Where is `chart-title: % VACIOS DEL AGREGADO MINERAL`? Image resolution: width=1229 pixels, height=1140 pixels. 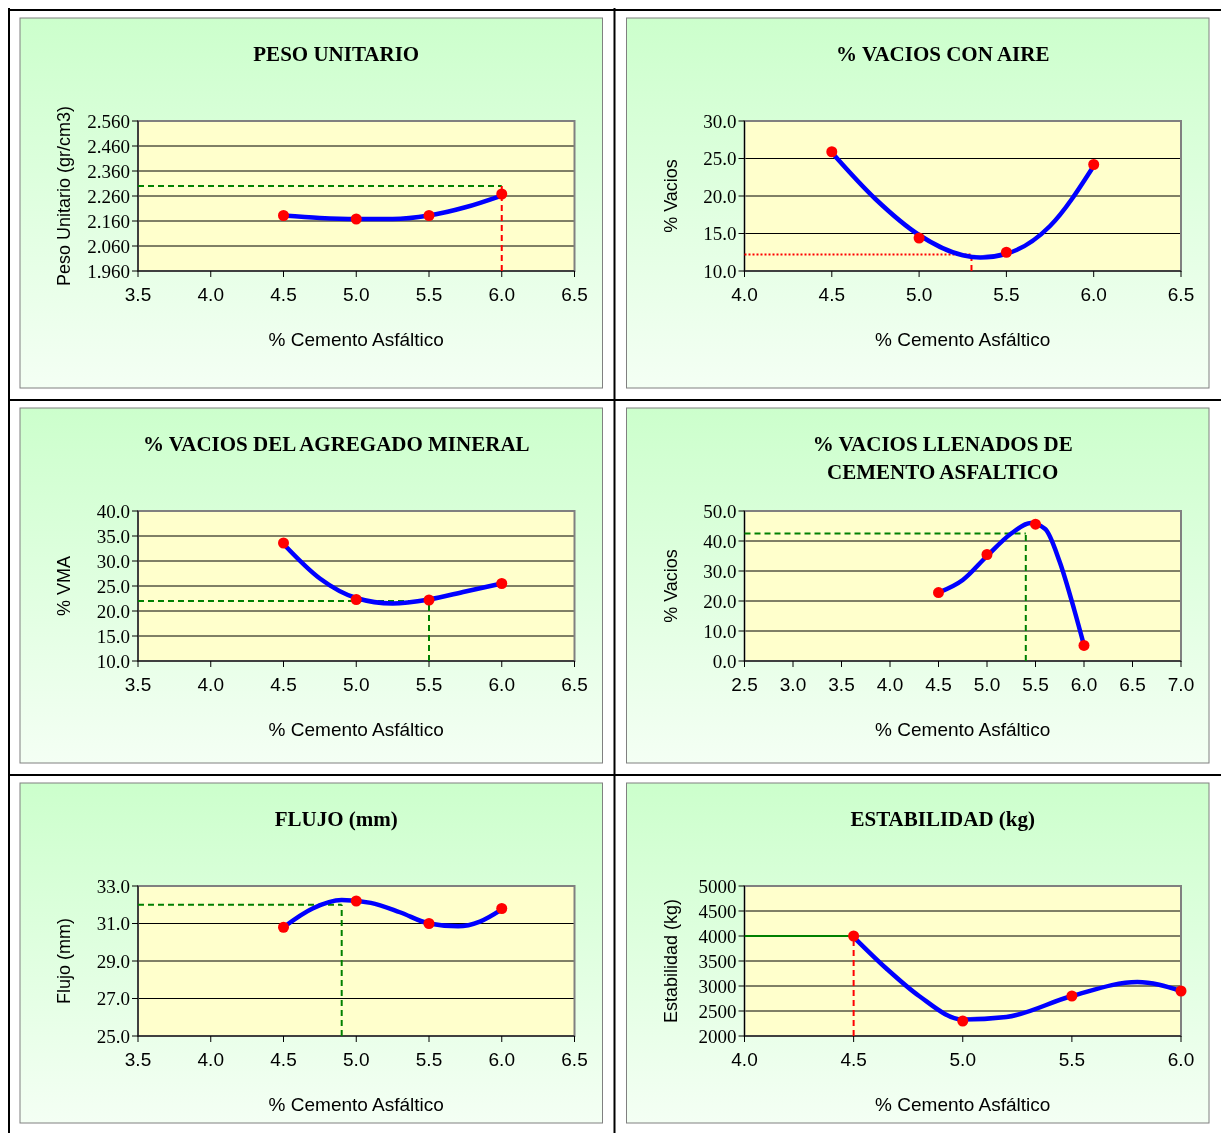 chart-title: % VACIOS DEL AGREGADO MINERAL is located at coordinates (336, 444).